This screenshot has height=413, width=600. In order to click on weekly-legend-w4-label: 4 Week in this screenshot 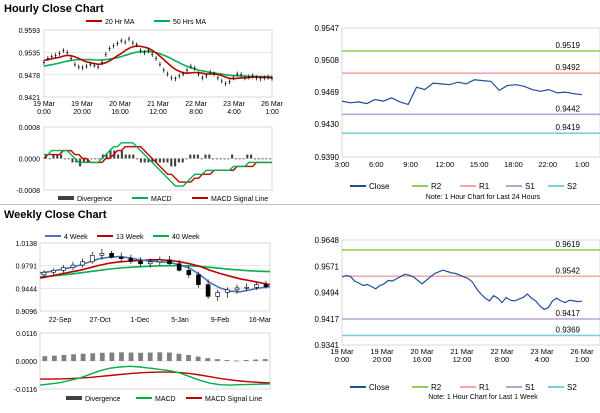, I will do `click(76, 237)`.